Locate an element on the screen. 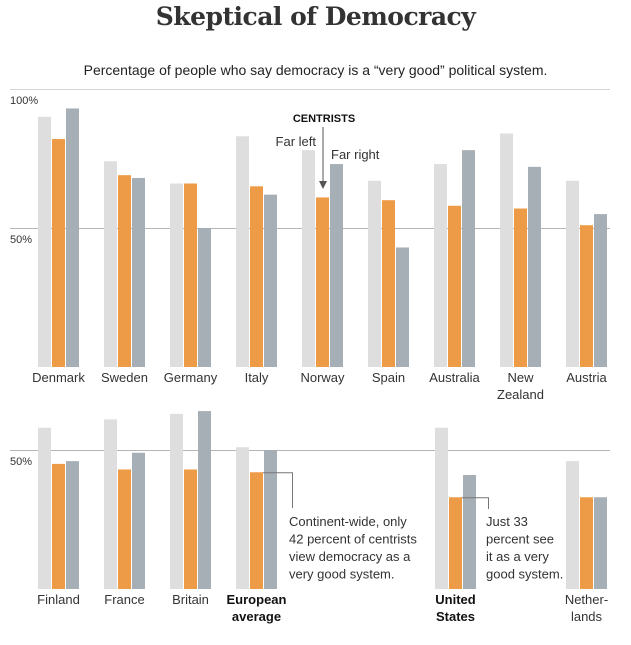 The image size is (631, 645). category-label: Denmark is located at coordinates (58, 377).